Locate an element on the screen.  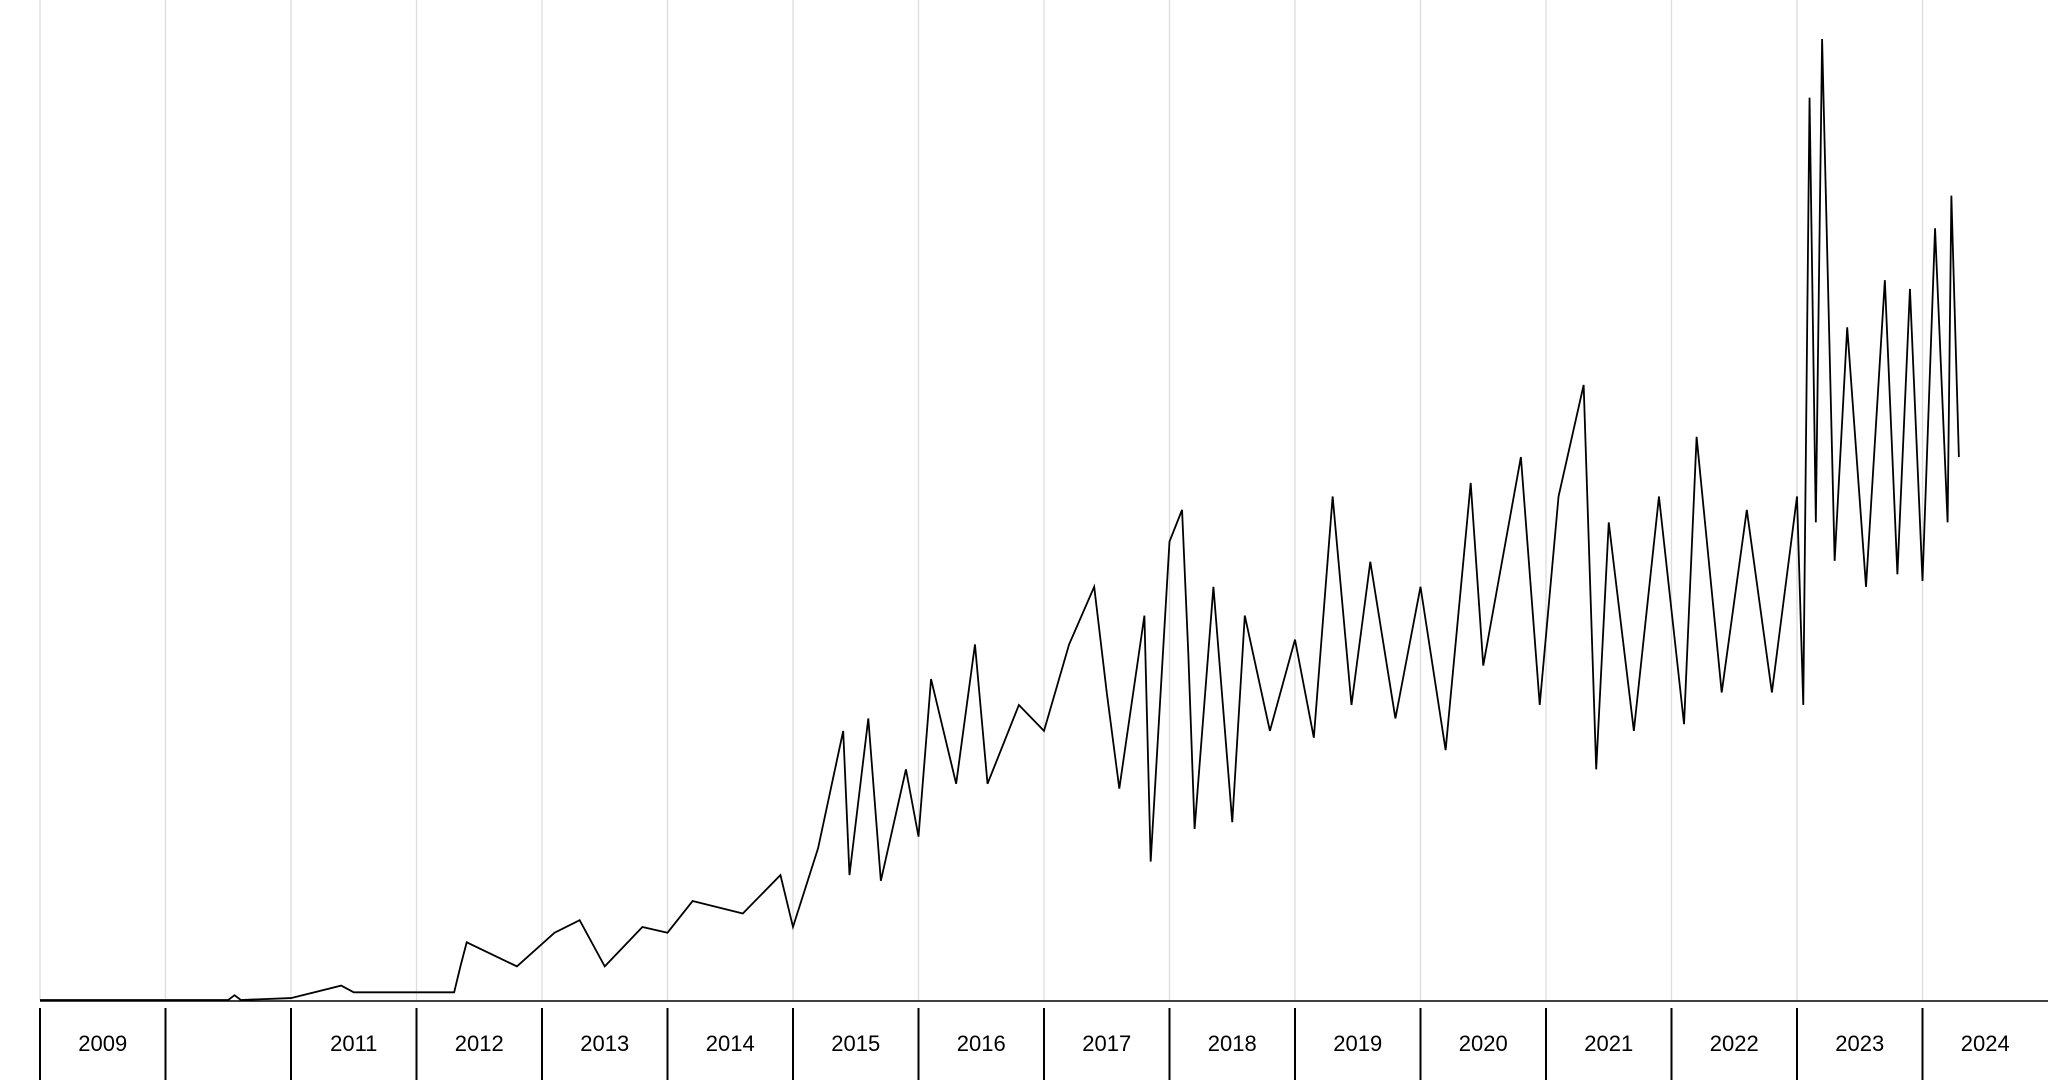
x-tick-label: 2022 is located at coordinates (1734, 1043).